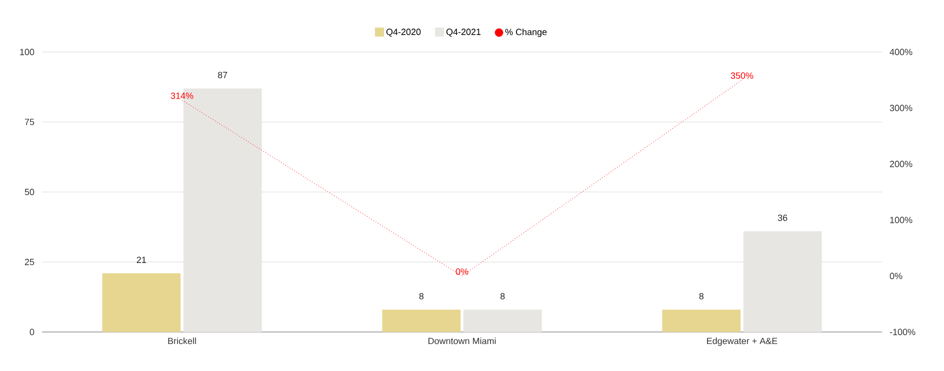 Image resolution: width=944 pixels, height=371 pixels. I want to click on data-label: 21, so click(141, 259).